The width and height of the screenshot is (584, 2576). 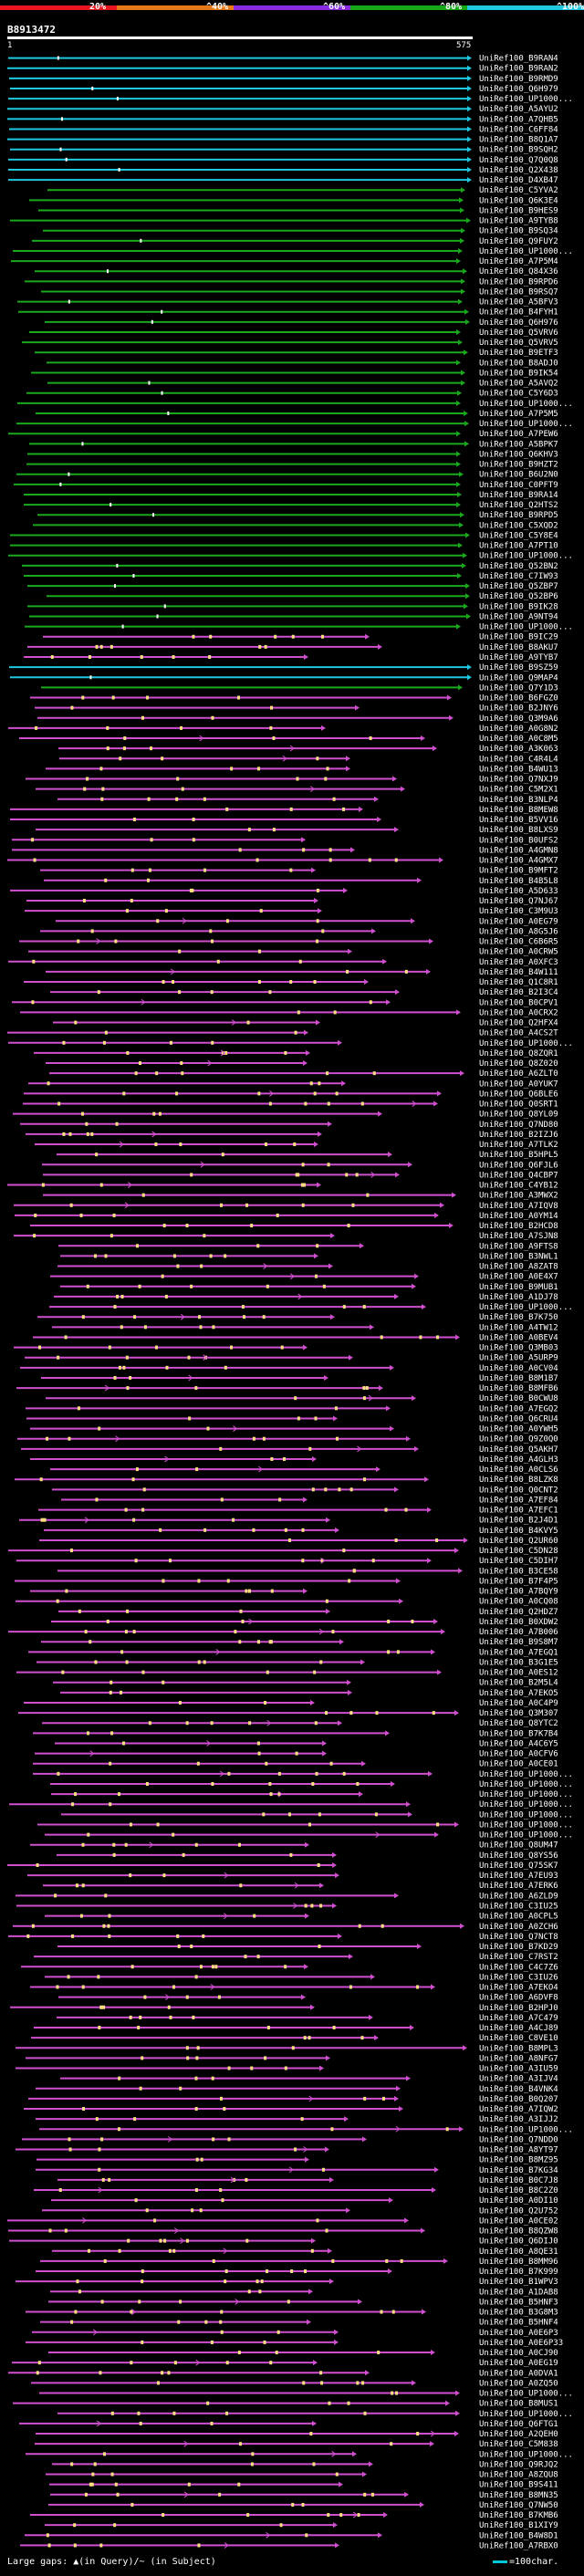 I want to click on hit-row: UniRef100_Q7NXJ9, so click(x=292, y=780).